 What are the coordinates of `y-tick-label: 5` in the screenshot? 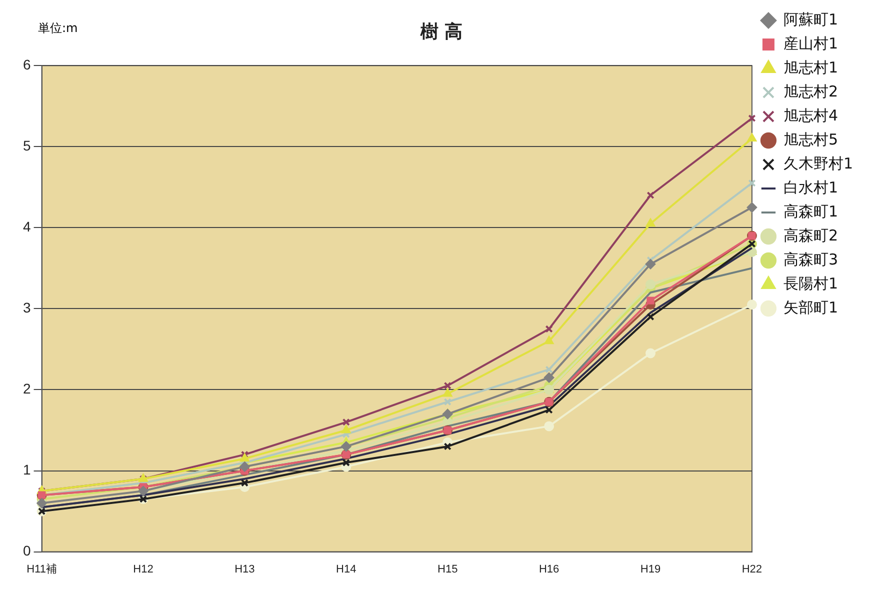 It's located at (26, 145).